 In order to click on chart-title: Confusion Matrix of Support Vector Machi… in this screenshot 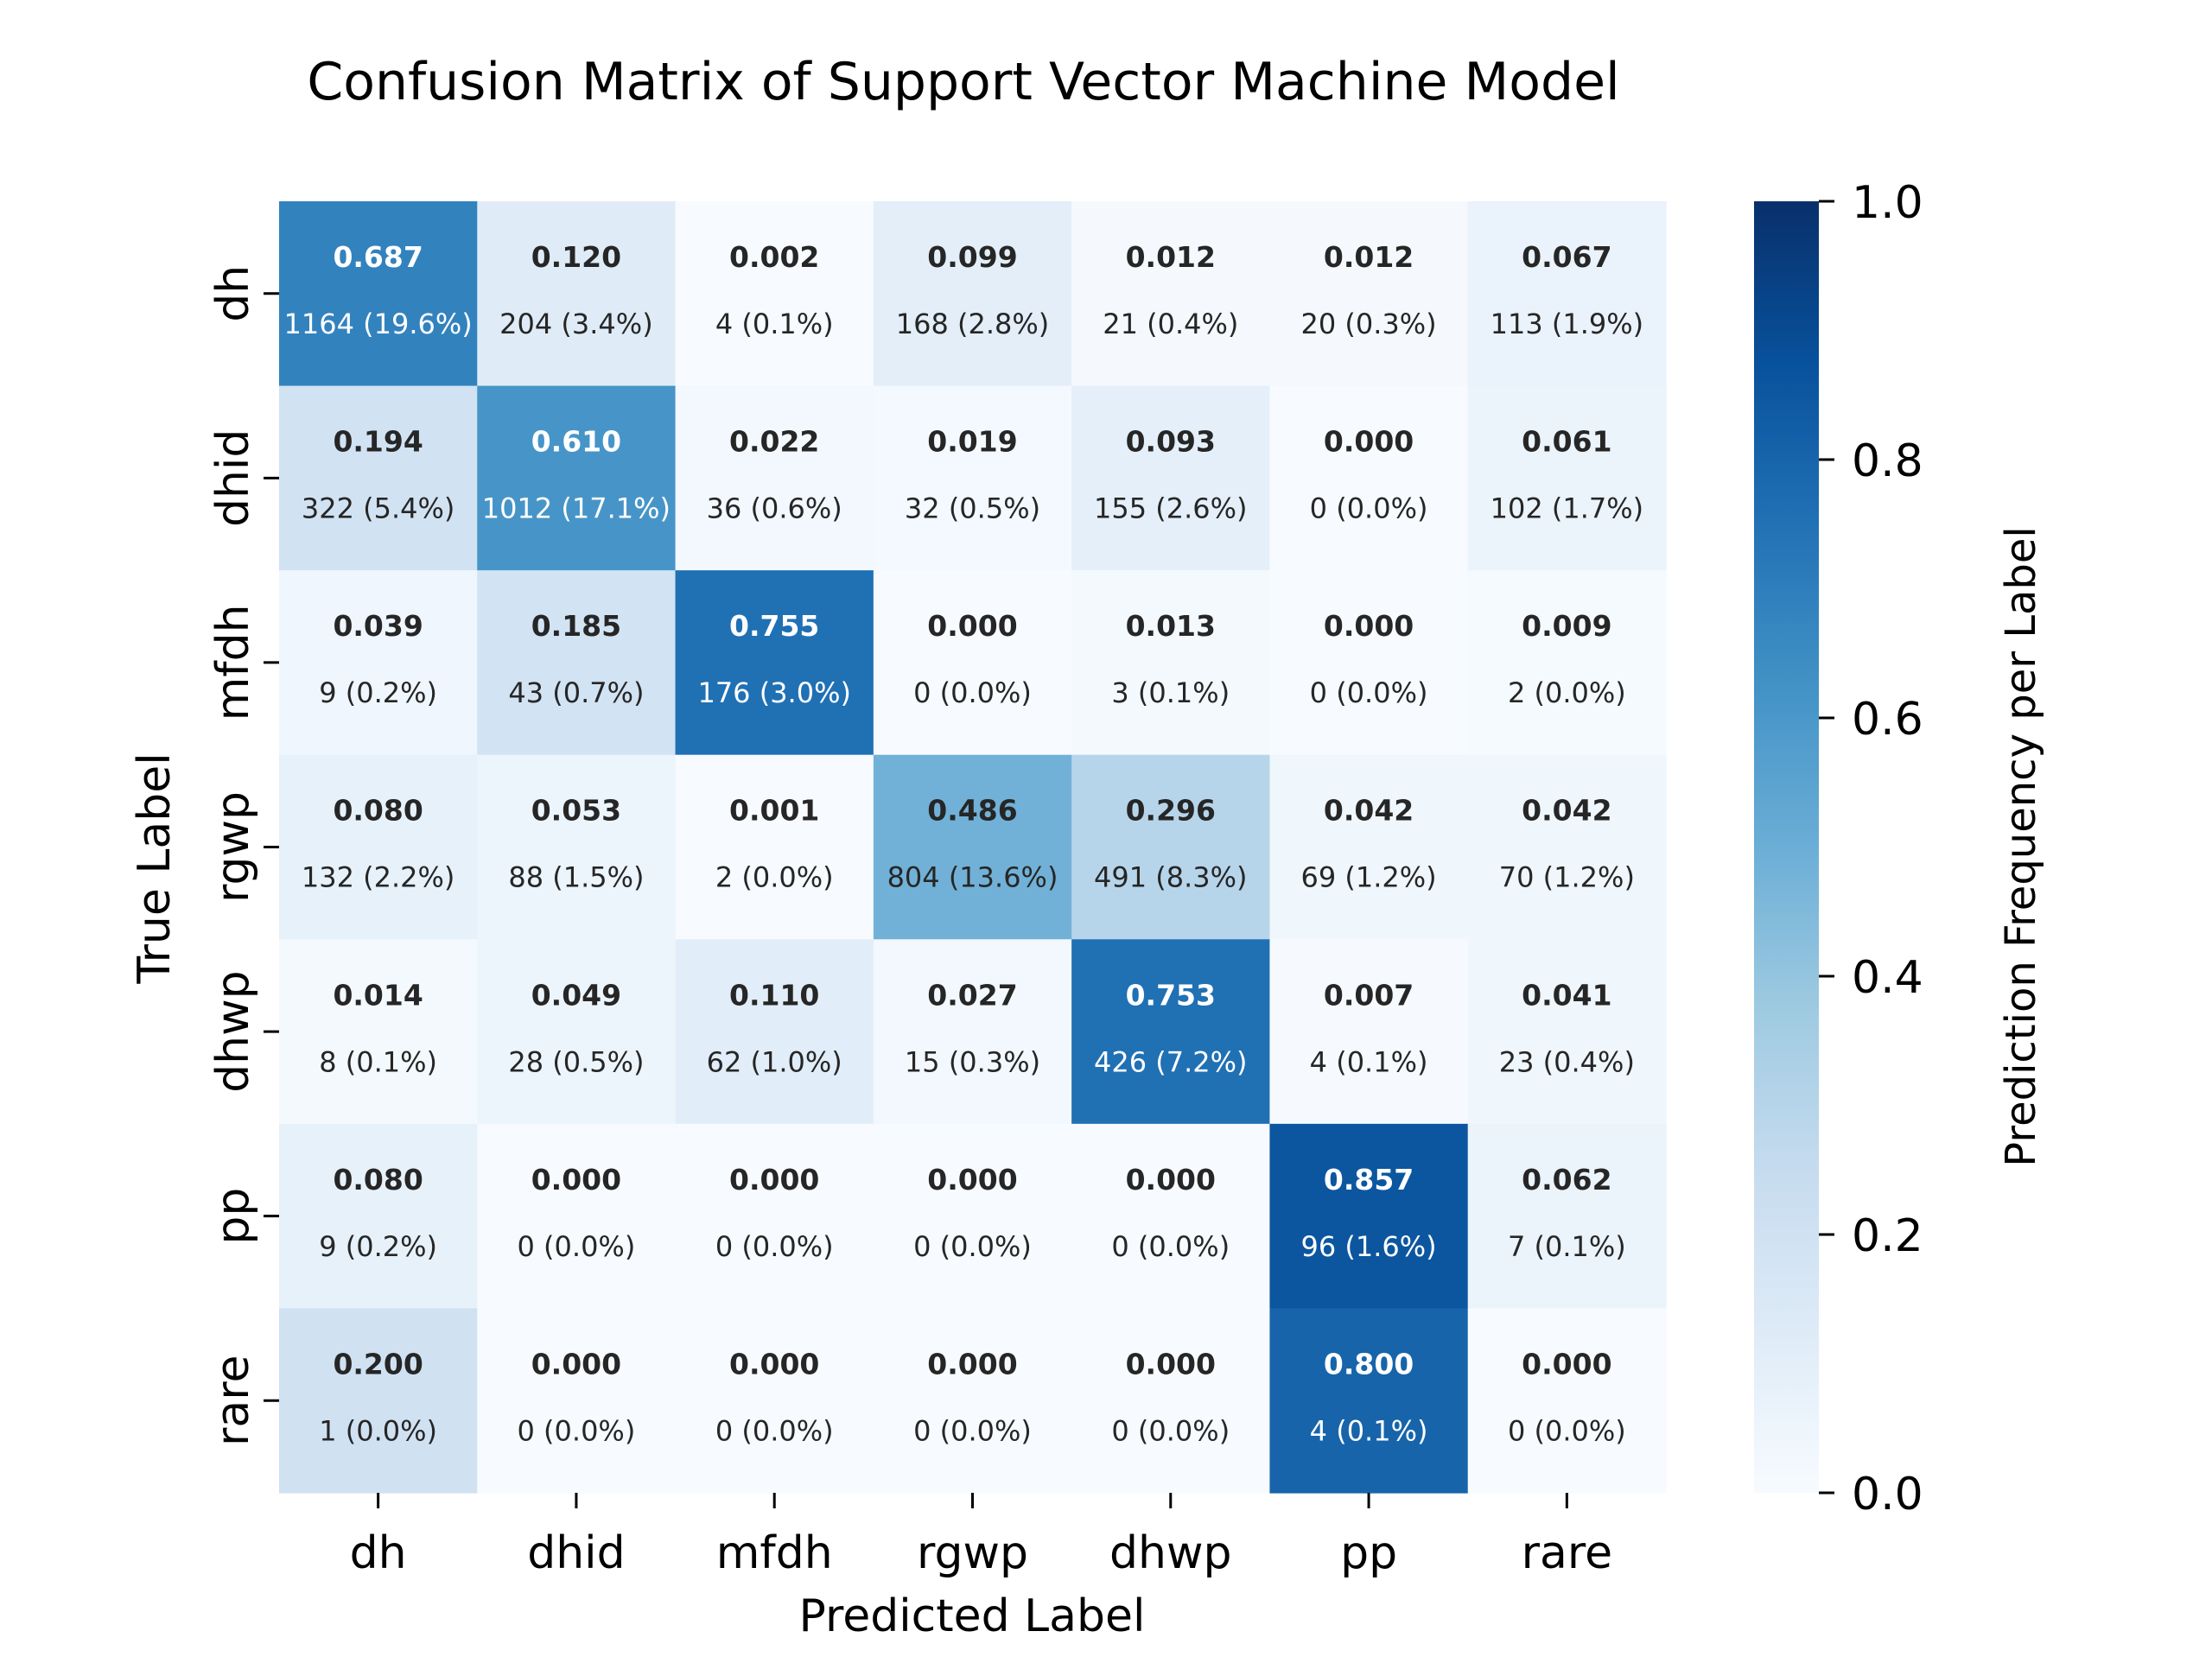, I will do `click(963, 82)`.